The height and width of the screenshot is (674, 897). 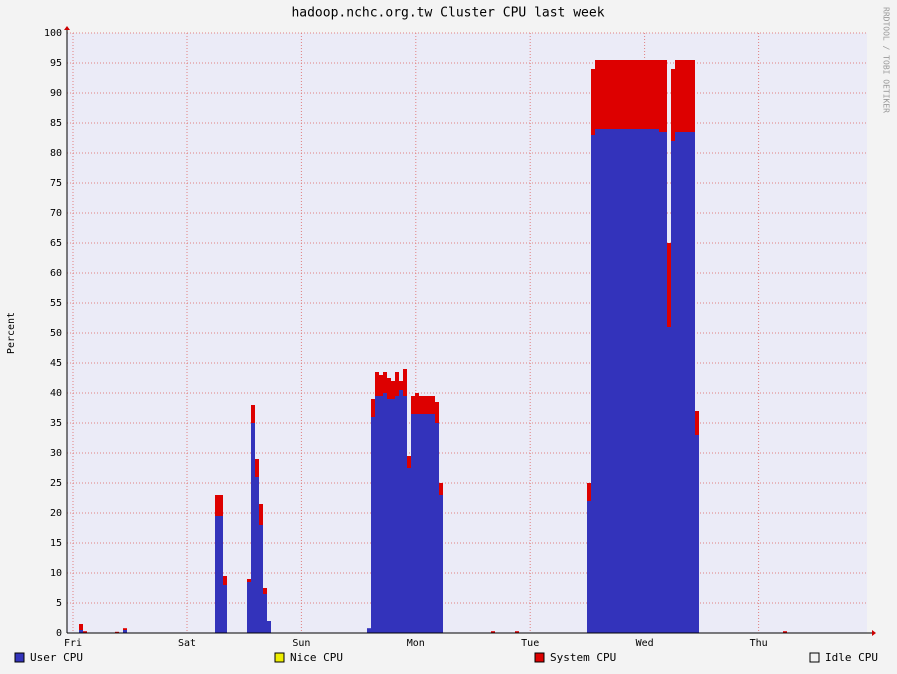 What do you see at coordinates (56, 453) in the screenshot?
I see `y-tick-label: 30` at bounding box center [56, 453].